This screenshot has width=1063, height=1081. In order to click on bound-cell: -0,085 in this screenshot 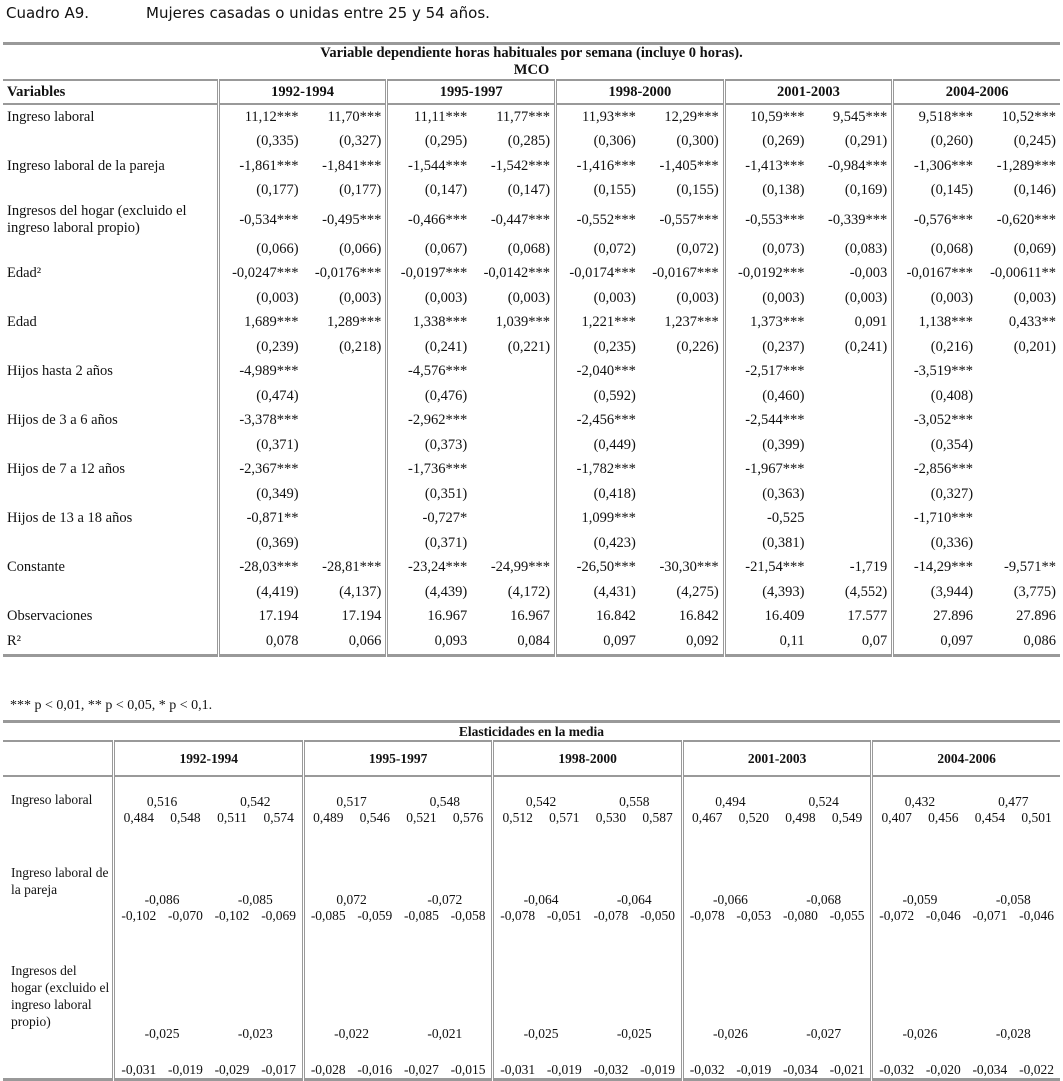, I will do `click(421, 915)`.